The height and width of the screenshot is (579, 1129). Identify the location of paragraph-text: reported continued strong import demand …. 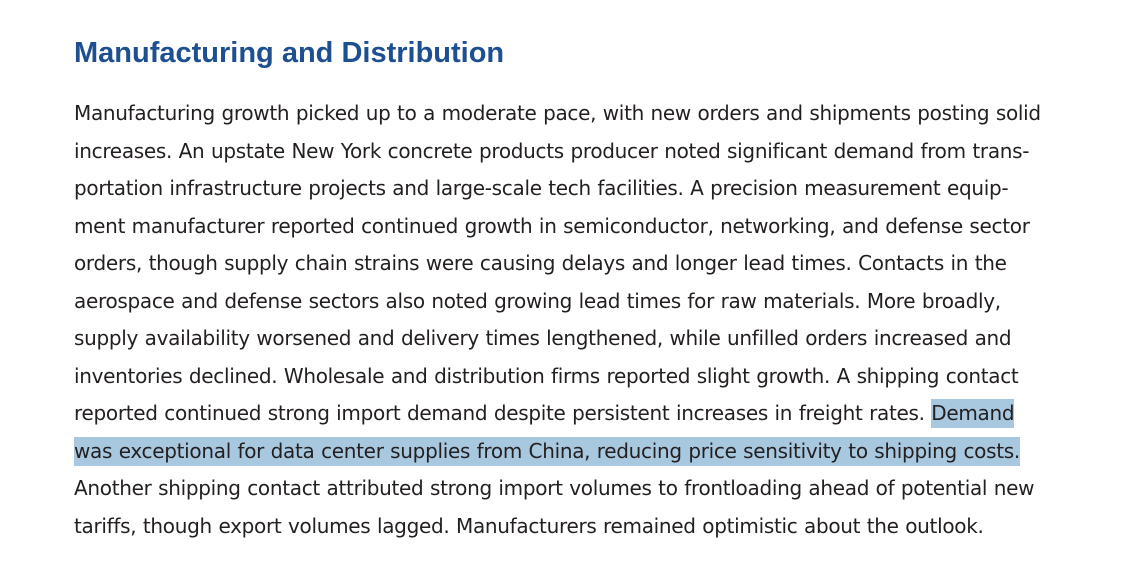
(503, 413).